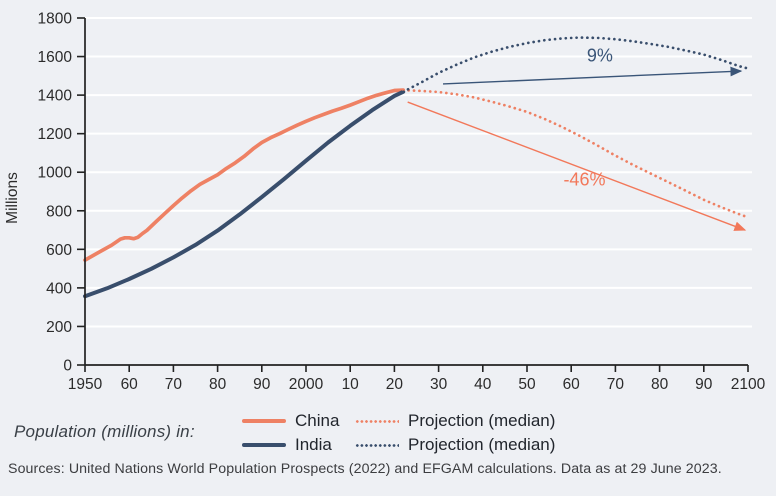 The image size is (776, 496). I want to click on legend-label-china: China, so click(317, 420).